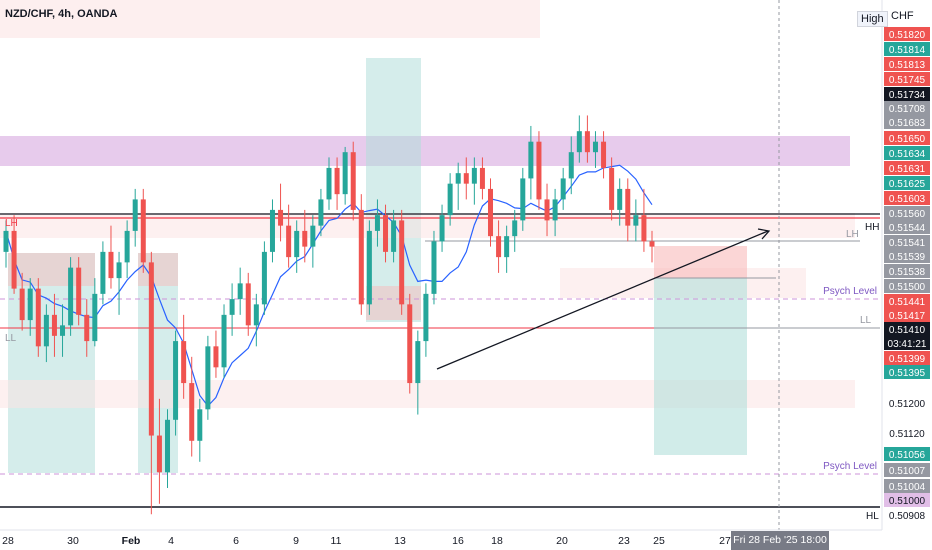 This screenshot has height=550, width=932. I want to click on price-badge: 0.51631, so click(907, 168).